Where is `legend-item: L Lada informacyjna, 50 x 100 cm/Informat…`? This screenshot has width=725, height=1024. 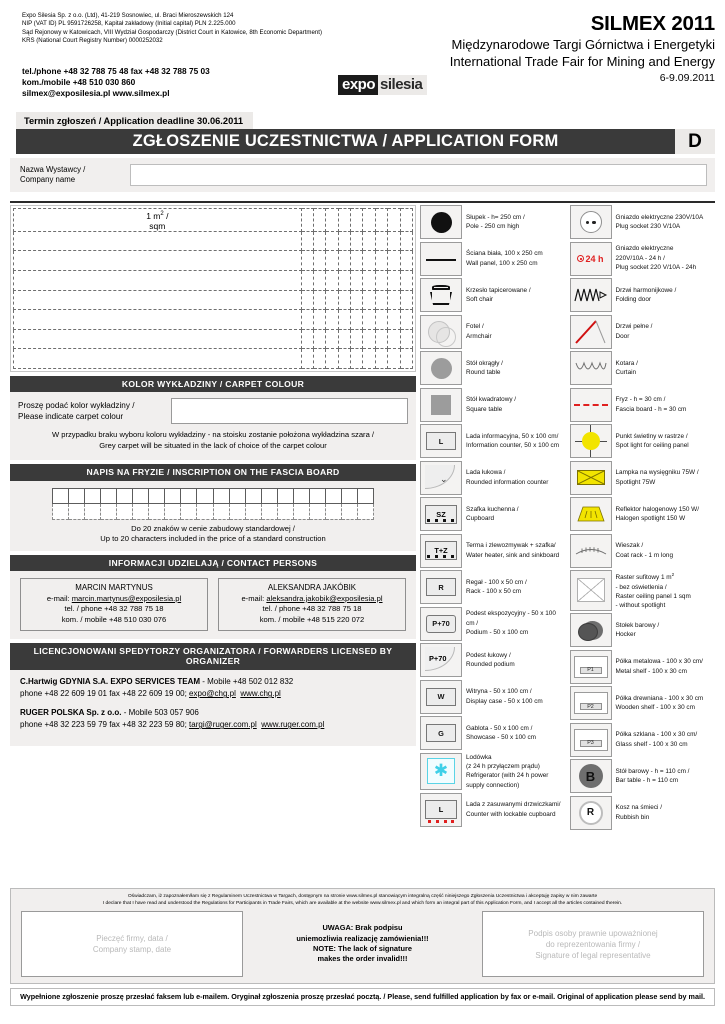 legend-item: L Lada informacyjna, 50 x 100 cm/Informat… is located at coordinates (493, 441).